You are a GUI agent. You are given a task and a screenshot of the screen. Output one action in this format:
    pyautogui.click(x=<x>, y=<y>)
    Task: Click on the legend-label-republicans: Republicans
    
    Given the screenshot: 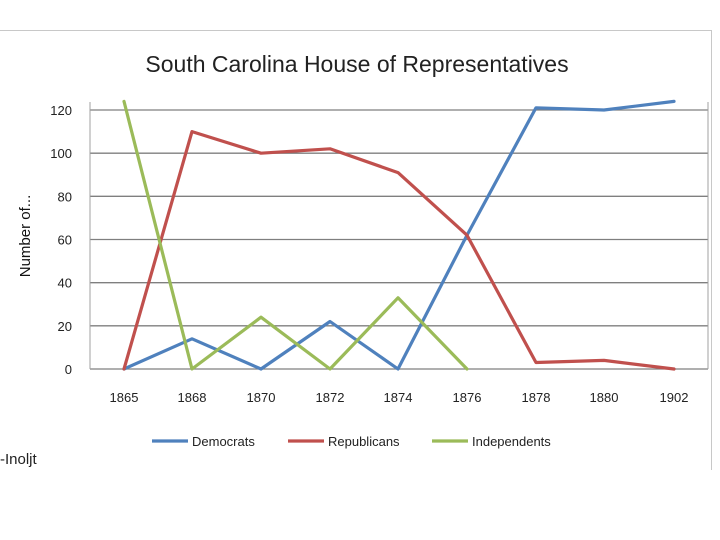 What is the action you would take?
    pyautogui.click(x=364, y=441)
    